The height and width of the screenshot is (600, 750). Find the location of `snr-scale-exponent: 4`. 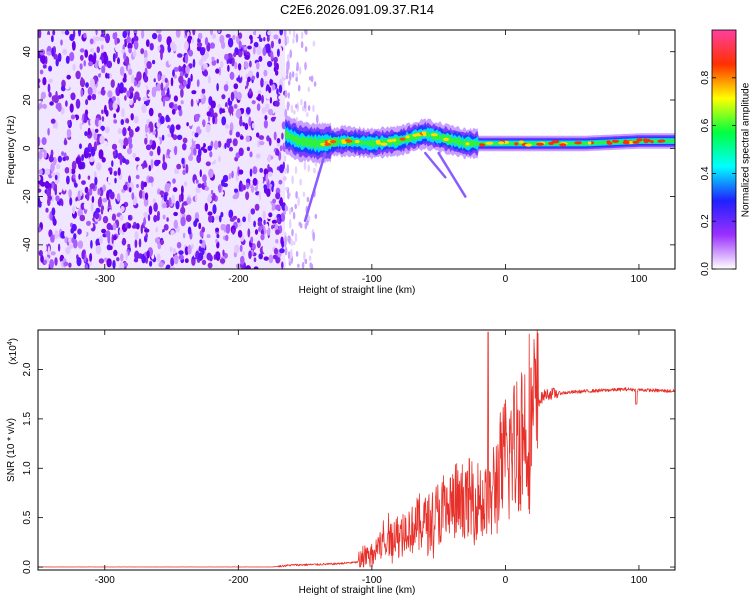

snr-scale-exponent: 4 is located at coordinates (10, 343).